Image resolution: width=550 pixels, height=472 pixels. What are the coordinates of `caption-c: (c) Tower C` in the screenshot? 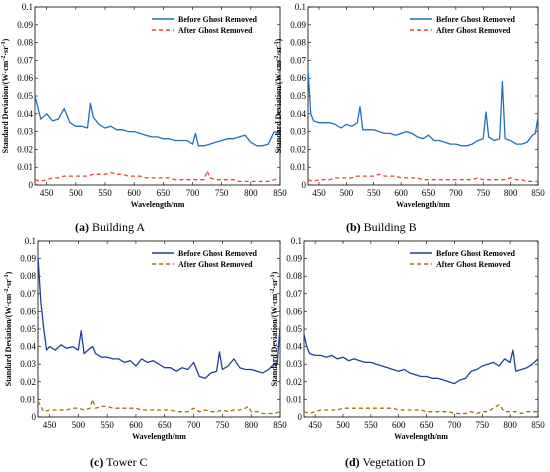 It's located at (119, 462).